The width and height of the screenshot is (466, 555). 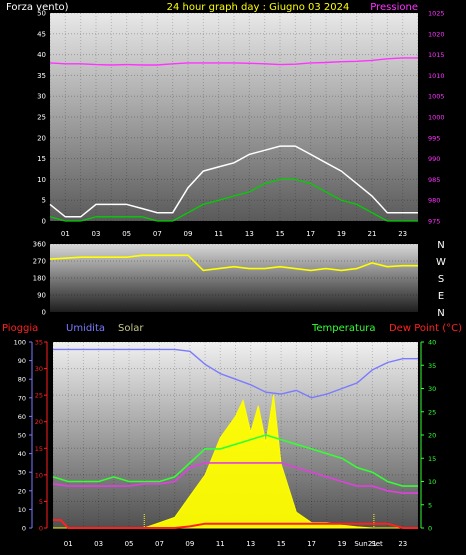 What do you see at coordinates (432, 482) in the screenshot?
I see `temperature-tick-label: 10` at bounding box center [432, 482].